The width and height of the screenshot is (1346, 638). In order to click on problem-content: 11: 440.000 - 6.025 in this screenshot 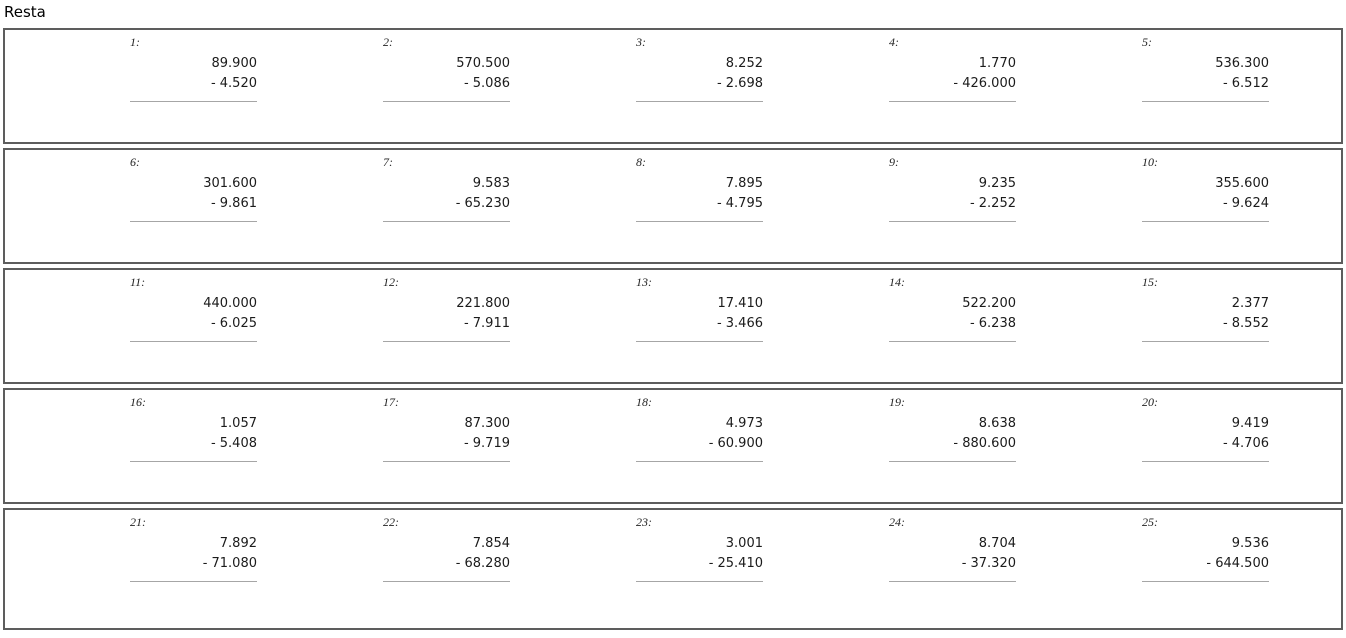, I will do `click(193, 308)`.